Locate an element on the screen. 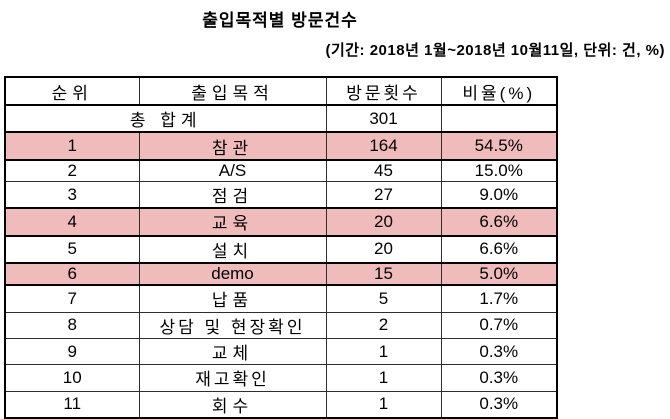 The image size is (670, 419). table-row: 8 상담 및 현장확인 2 0.7% is located at coordinates (281, 325).